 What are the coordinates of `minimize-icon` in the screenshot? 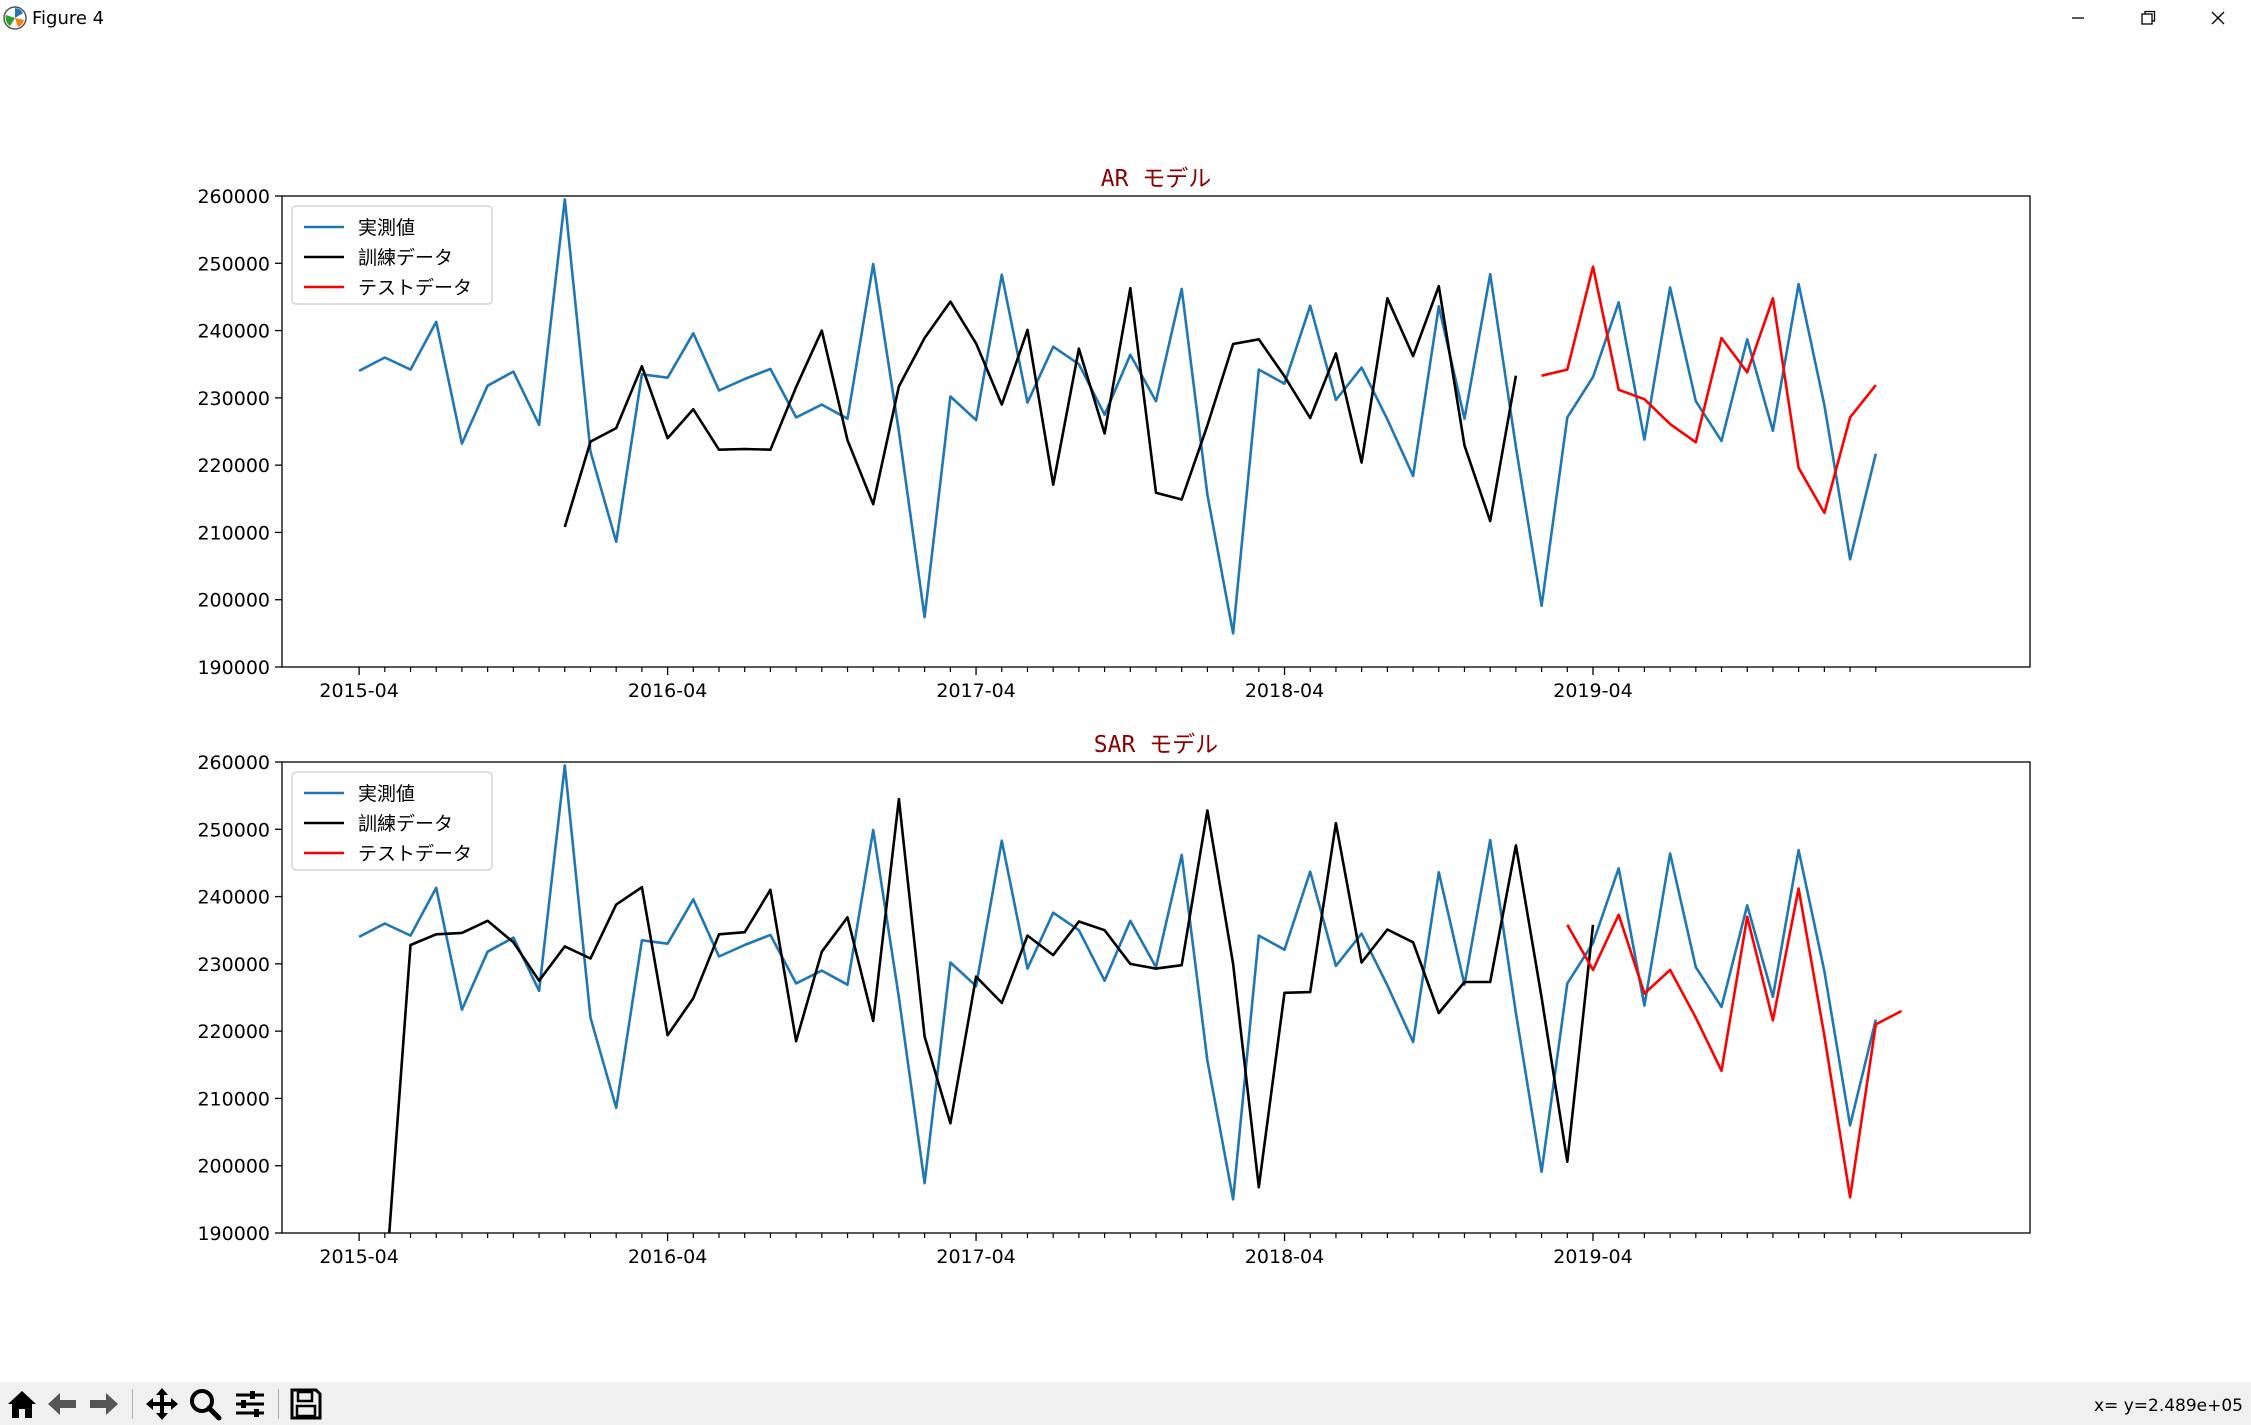 It's located at (2078, 18).